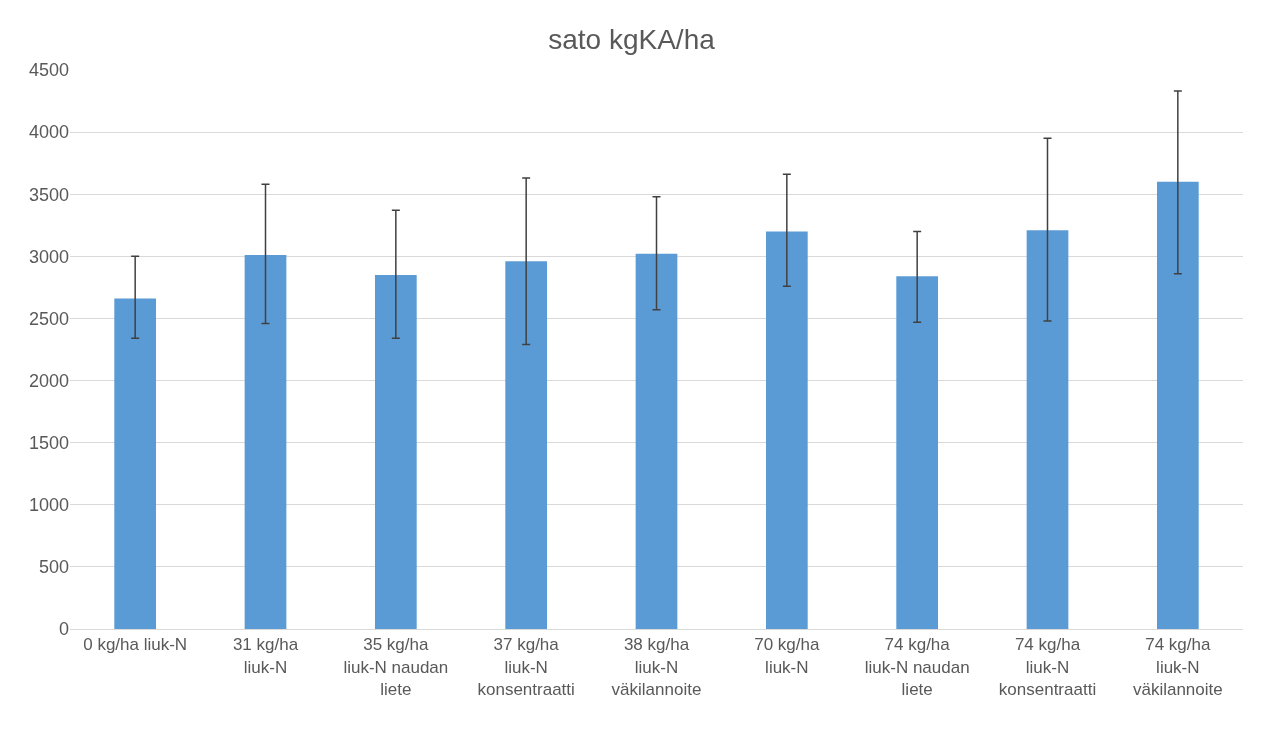  What do you see at coordinates (526, 667) in the screenshot?
I see `x-tick-label: 37 kg/ha liuk-N konsentraatti` at bounding box center [526, 667].